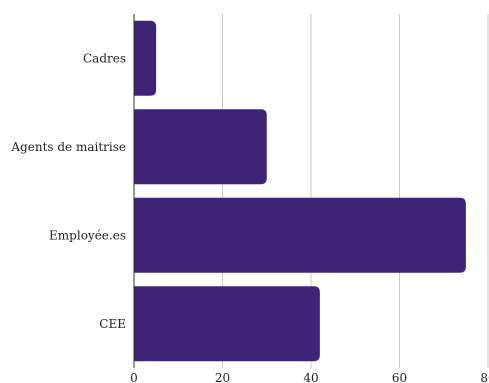 This screenshot has width=489, height=383. What do you see at coordinates (68, 147) in the screenshot?
I see `category-label: Agents de maitrise` at bounding box center [68, 147].